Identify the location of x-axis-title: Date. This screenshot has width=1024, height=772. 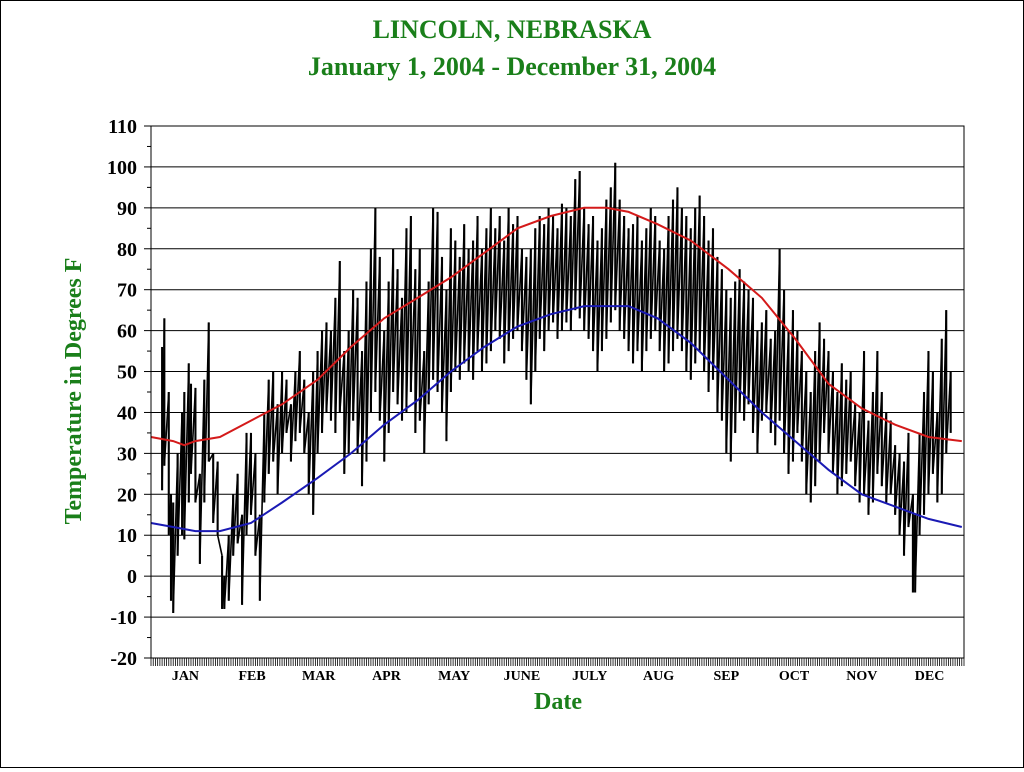
(558, 702).